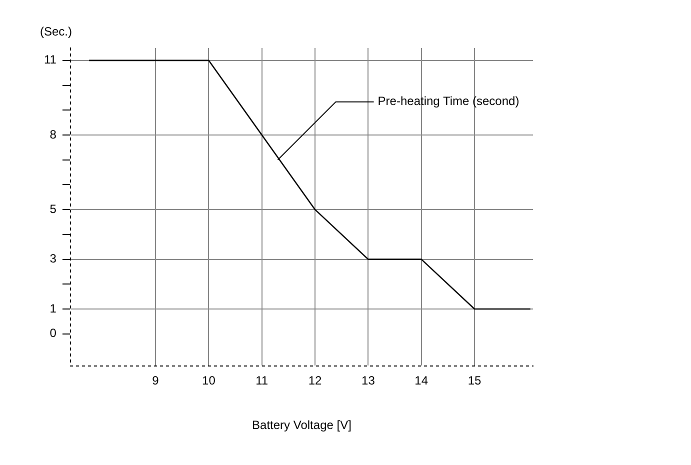  Describe the element at coordinates (449, 101) in the screenshot. I see `annotation: Pre-heating Time (second)` at that location.